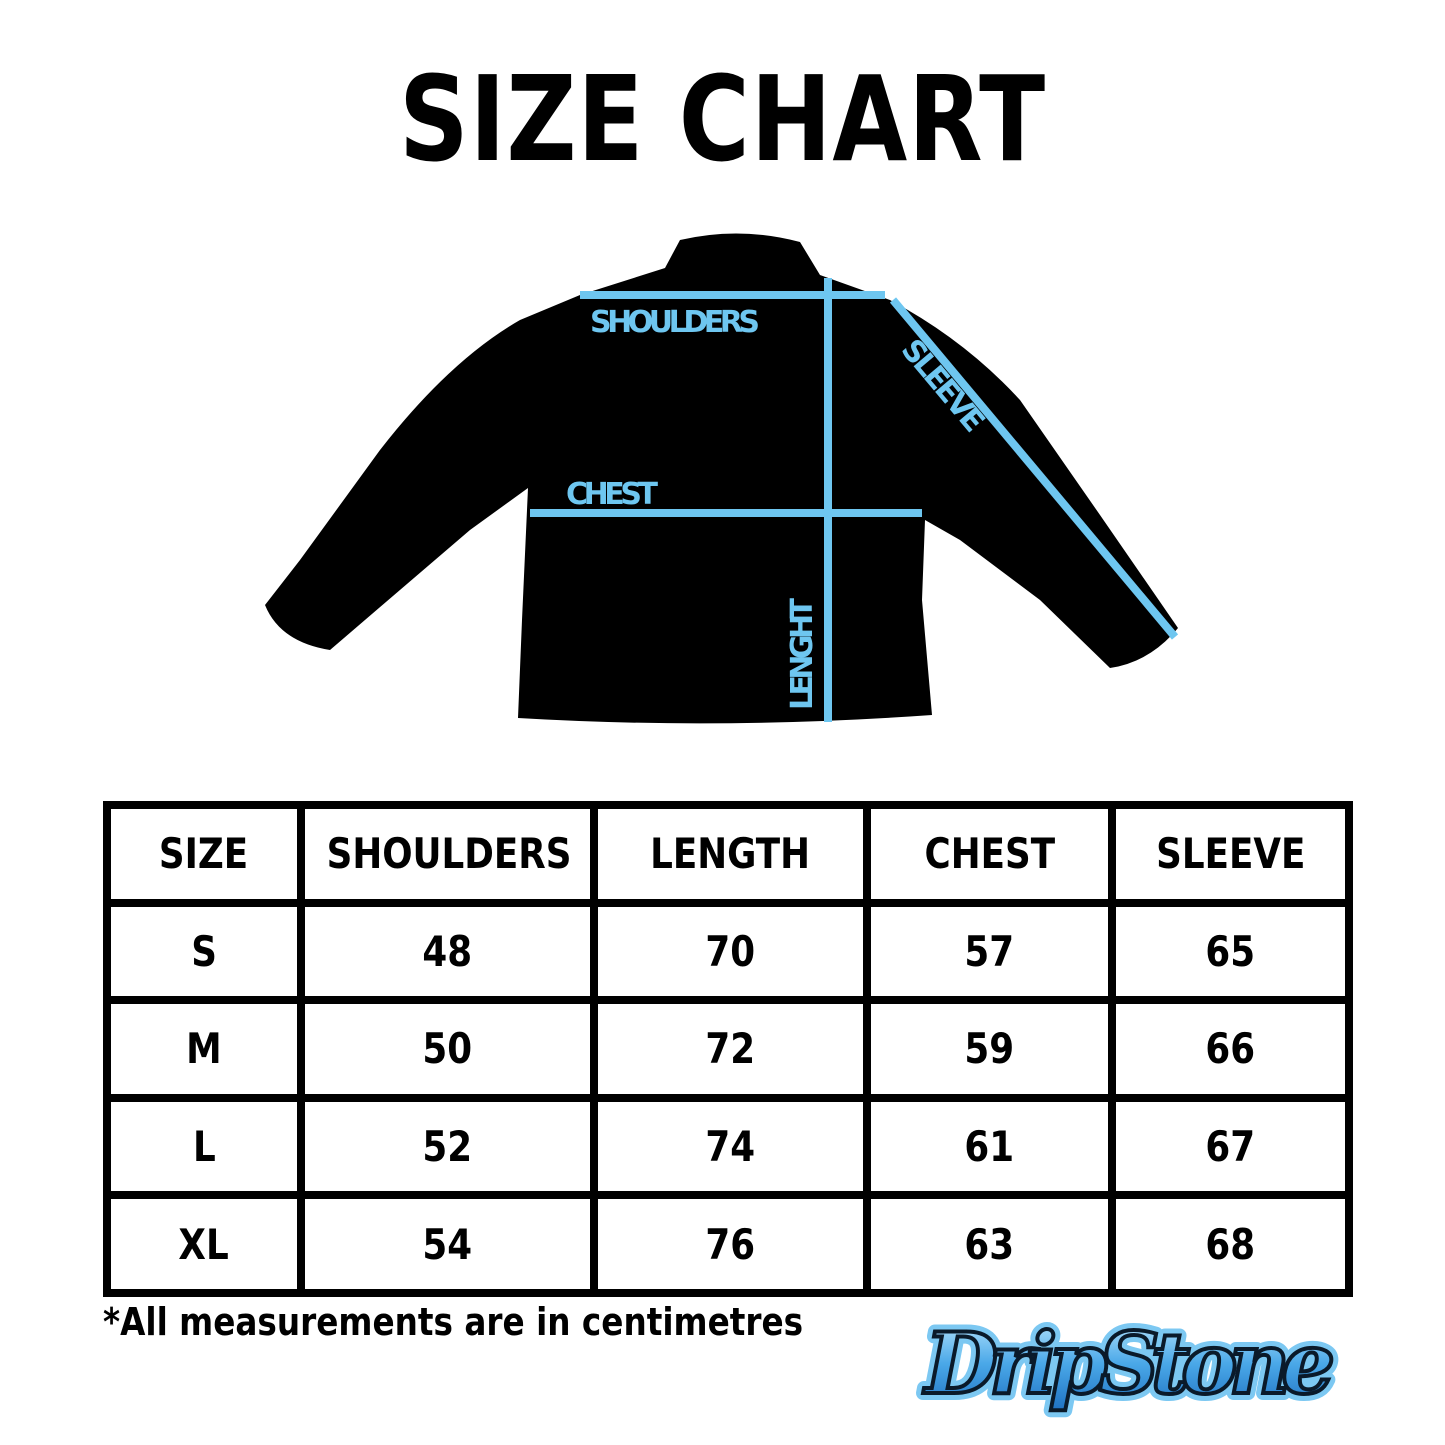 The image size is (1445, 1445). Describe the element at coordinates (204, 951) in the screenshot. I see `table-cell: S` at that location.